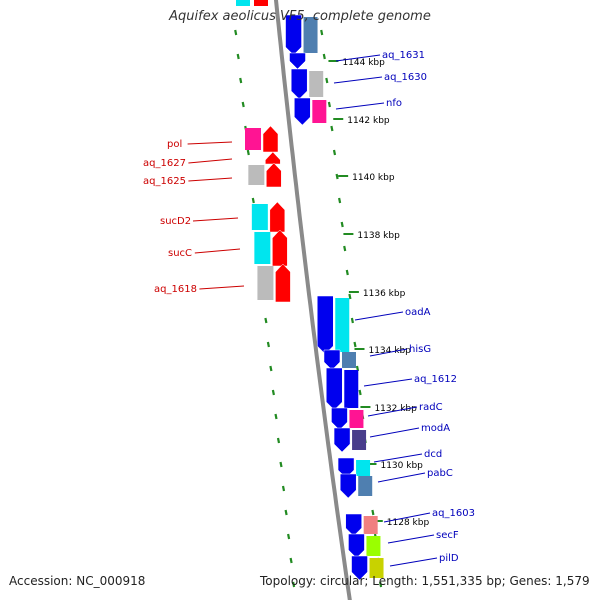  What do you see at coordinates (431, 407) in the screenshot?
I see `reverse-gene-label: radC` at bounding box center [431, 407].